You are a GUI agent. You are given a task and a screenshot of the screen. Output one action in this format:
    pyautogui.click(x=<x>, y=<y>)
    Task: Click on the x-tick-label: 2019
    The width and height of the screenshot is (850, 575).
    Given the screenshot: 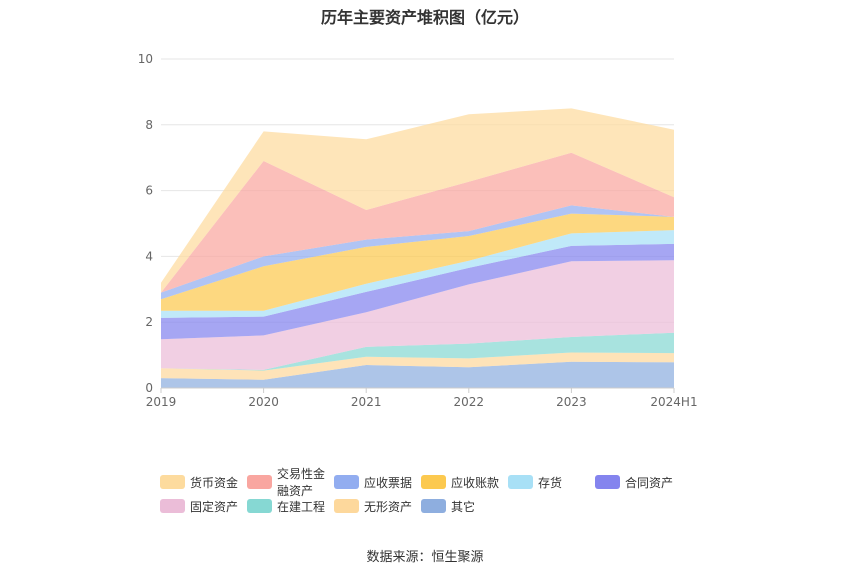 What is the action you would take?
    pyautogui.click(x=161, y=402)
    